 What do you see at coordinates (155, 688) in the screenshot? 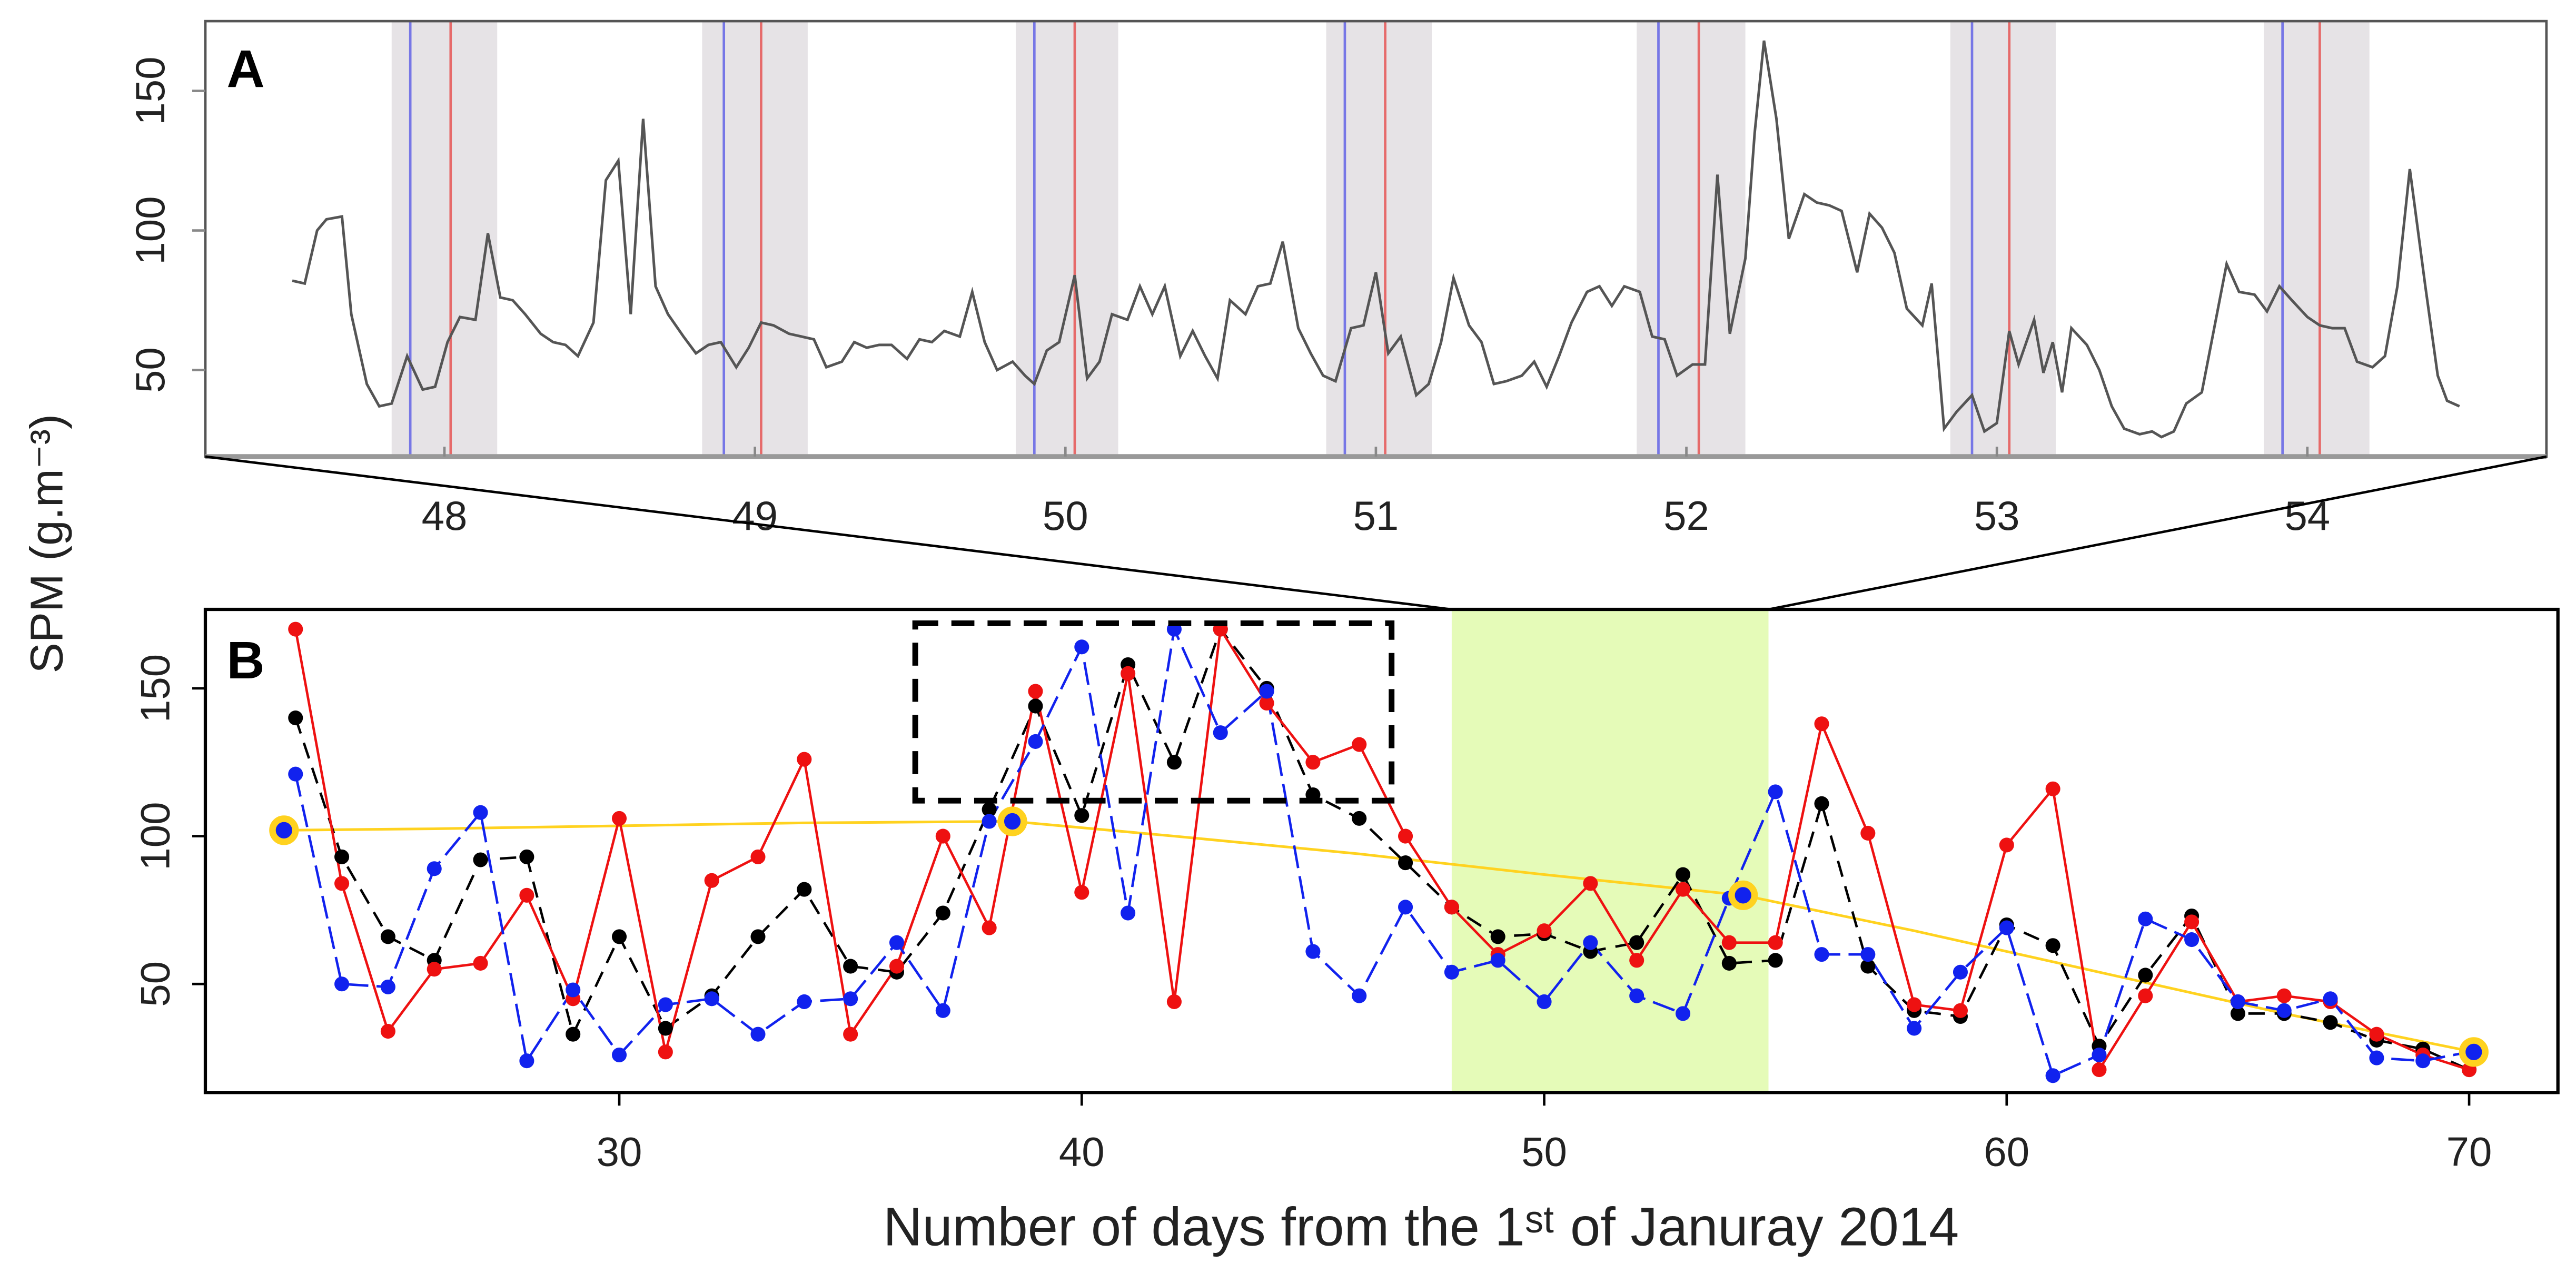
I see `y-tick-label: 150` at bounding box center [155, 688].